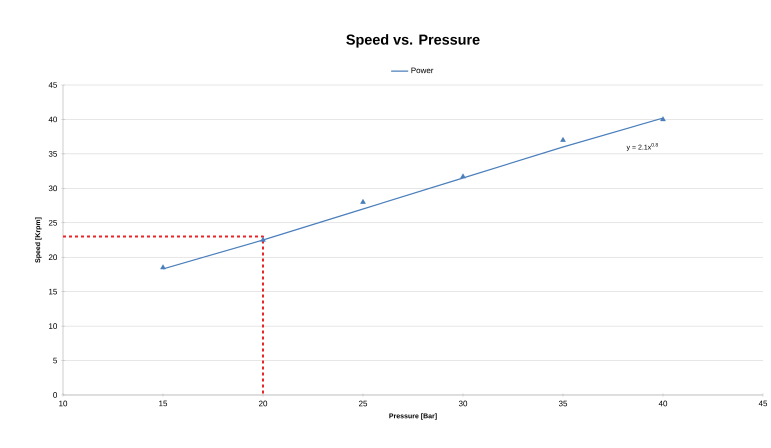 The height and width of the screenshot is (448, 771). Describe the element at coordinates (663, 403) in the screenshot. I see `x-tick-label: 40` at that location.